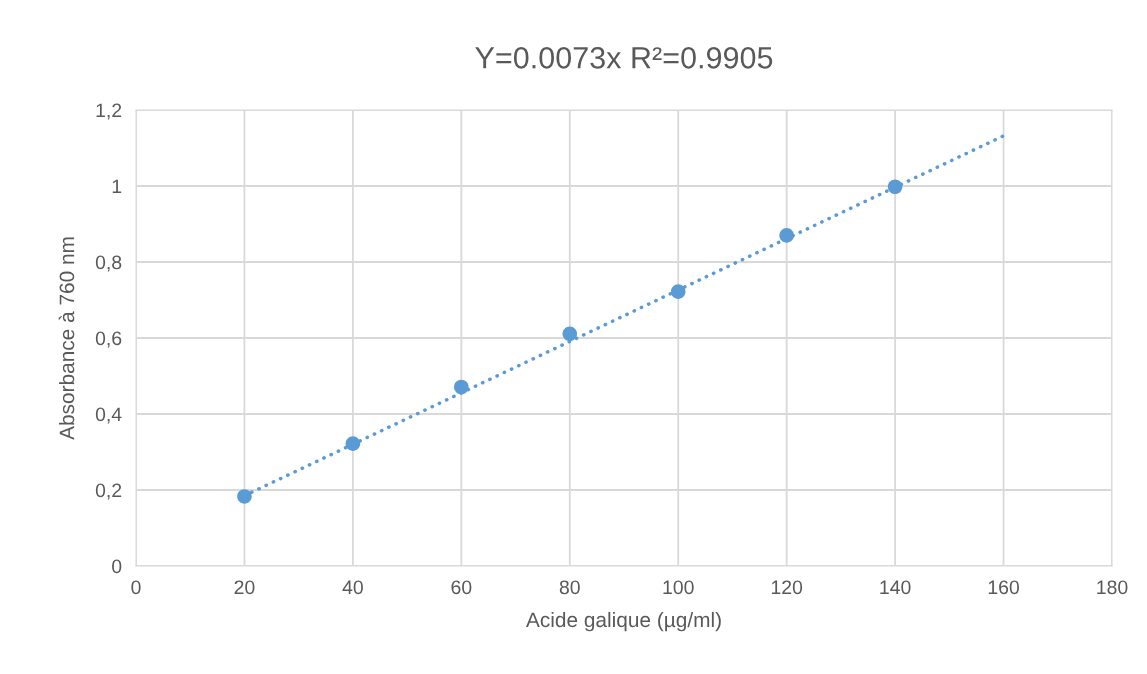 The height and width of the screenshot is (674, 1147). What do you see at coordinates (1112, 587) in the screenshot?
I see `x-tick-label: 180` at bounding box center [1112, 587].